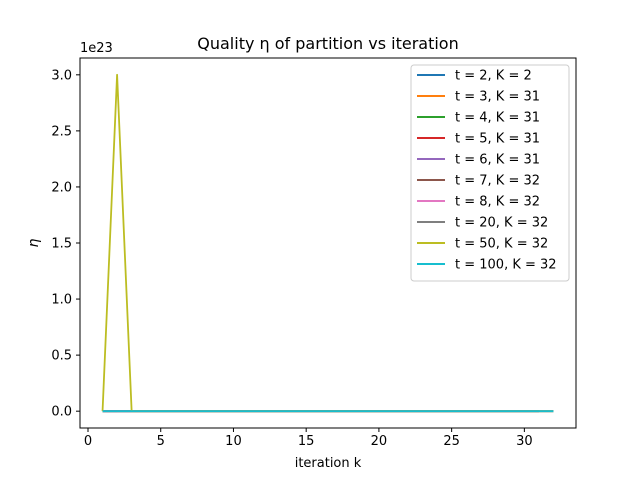  I want to click on legend-label-1: t = 2, K = 2, so click(493, 76).